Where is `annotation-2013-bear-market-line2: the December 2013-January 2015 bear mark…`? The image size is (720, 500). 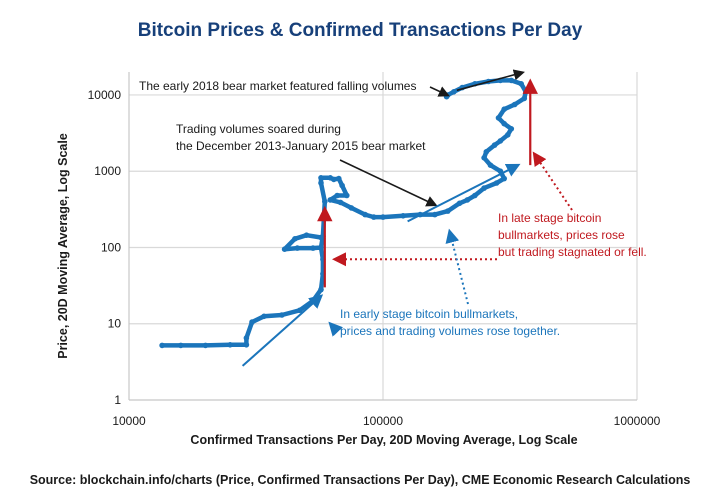
annotation-2013-bear-market-line2: the December 2013-January 2015 bear mark… is located at coordinates (301, 146).